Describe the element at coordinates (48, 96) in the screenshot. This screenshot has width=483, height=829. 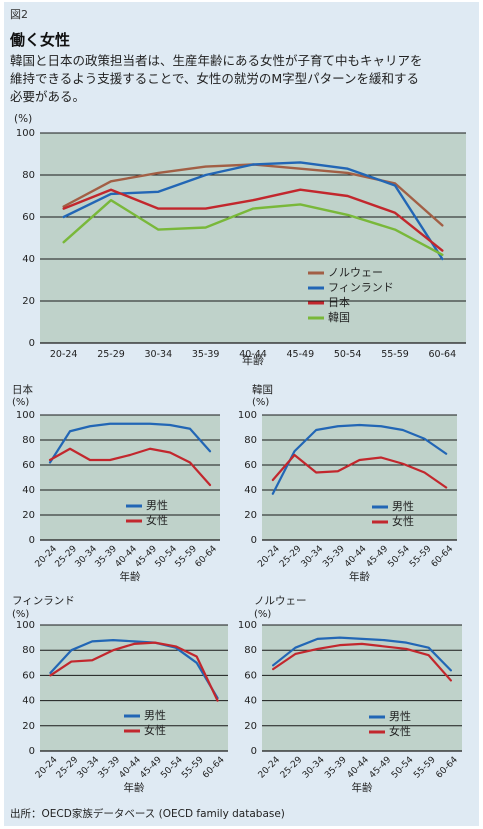
I see `lead-line-3: 必要がある。` at that location.